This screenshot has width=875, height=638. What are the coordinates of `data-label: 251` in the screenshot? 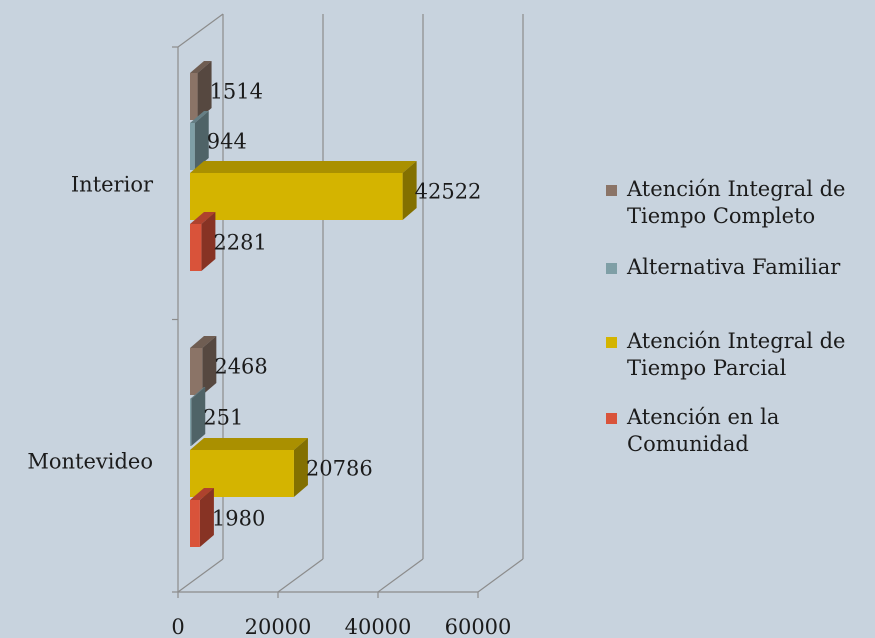 It's located at (223, 418).